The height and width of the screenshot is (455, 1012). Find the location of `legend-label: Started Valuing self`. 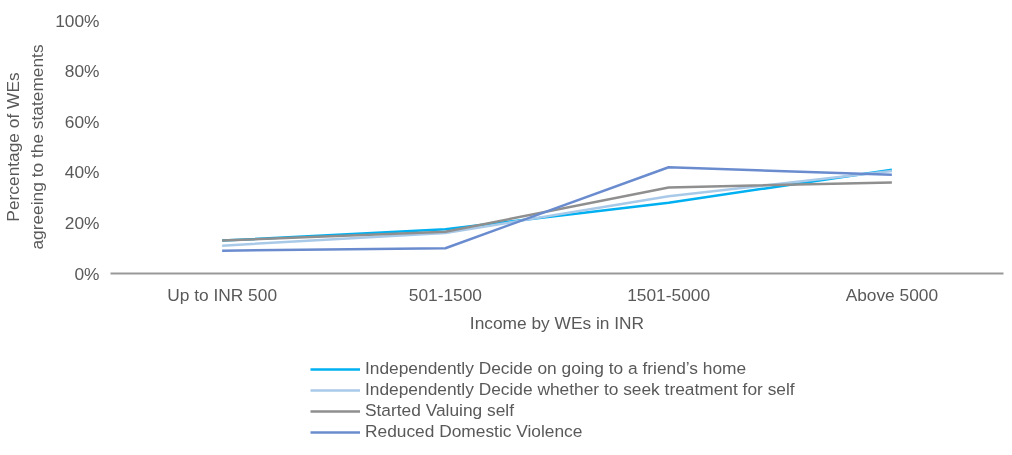

legend-label: Started Valuing self is located at coordinates (439, 410).